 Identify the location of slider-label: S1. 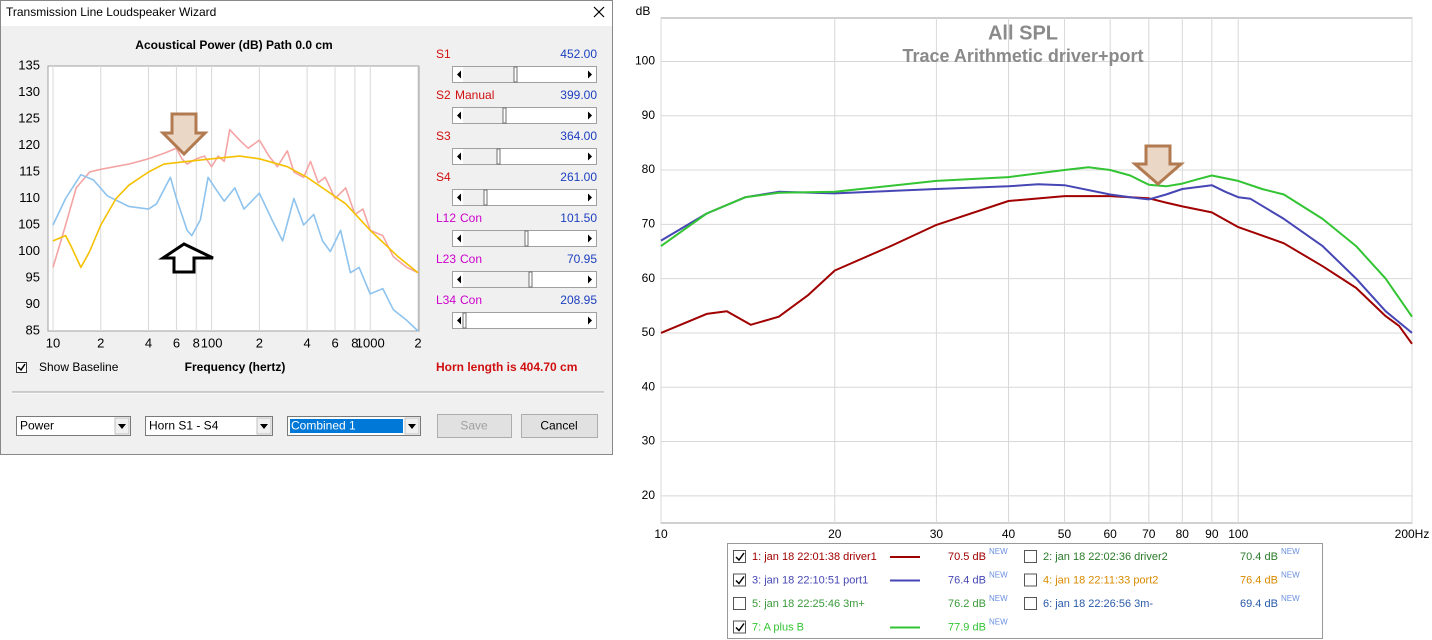
(443, 54).